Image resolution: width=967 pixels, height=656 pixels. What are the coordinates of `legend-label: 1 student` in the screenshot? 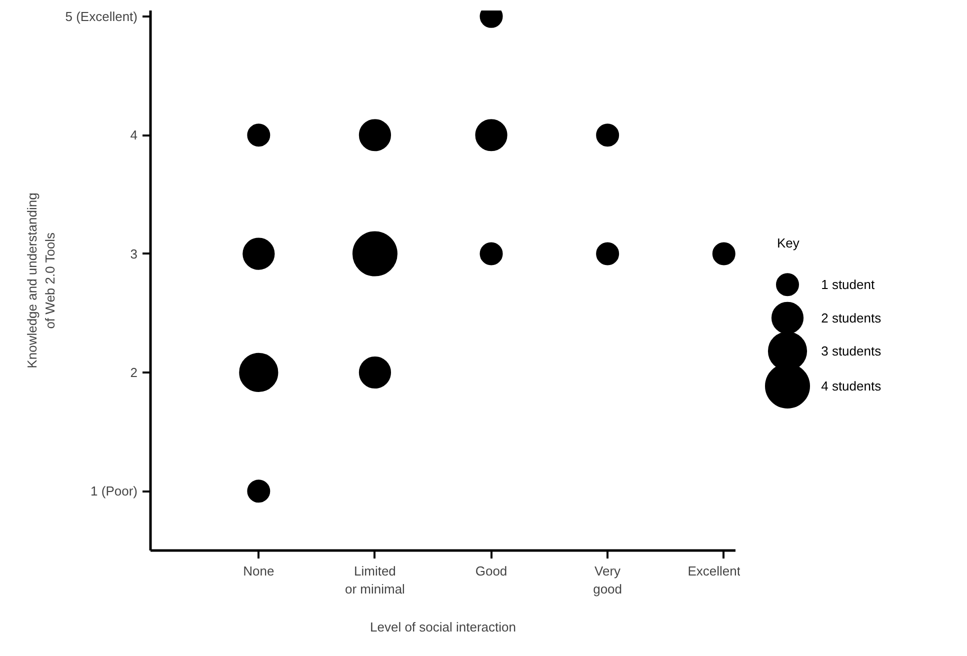 It's located at (848, 284).